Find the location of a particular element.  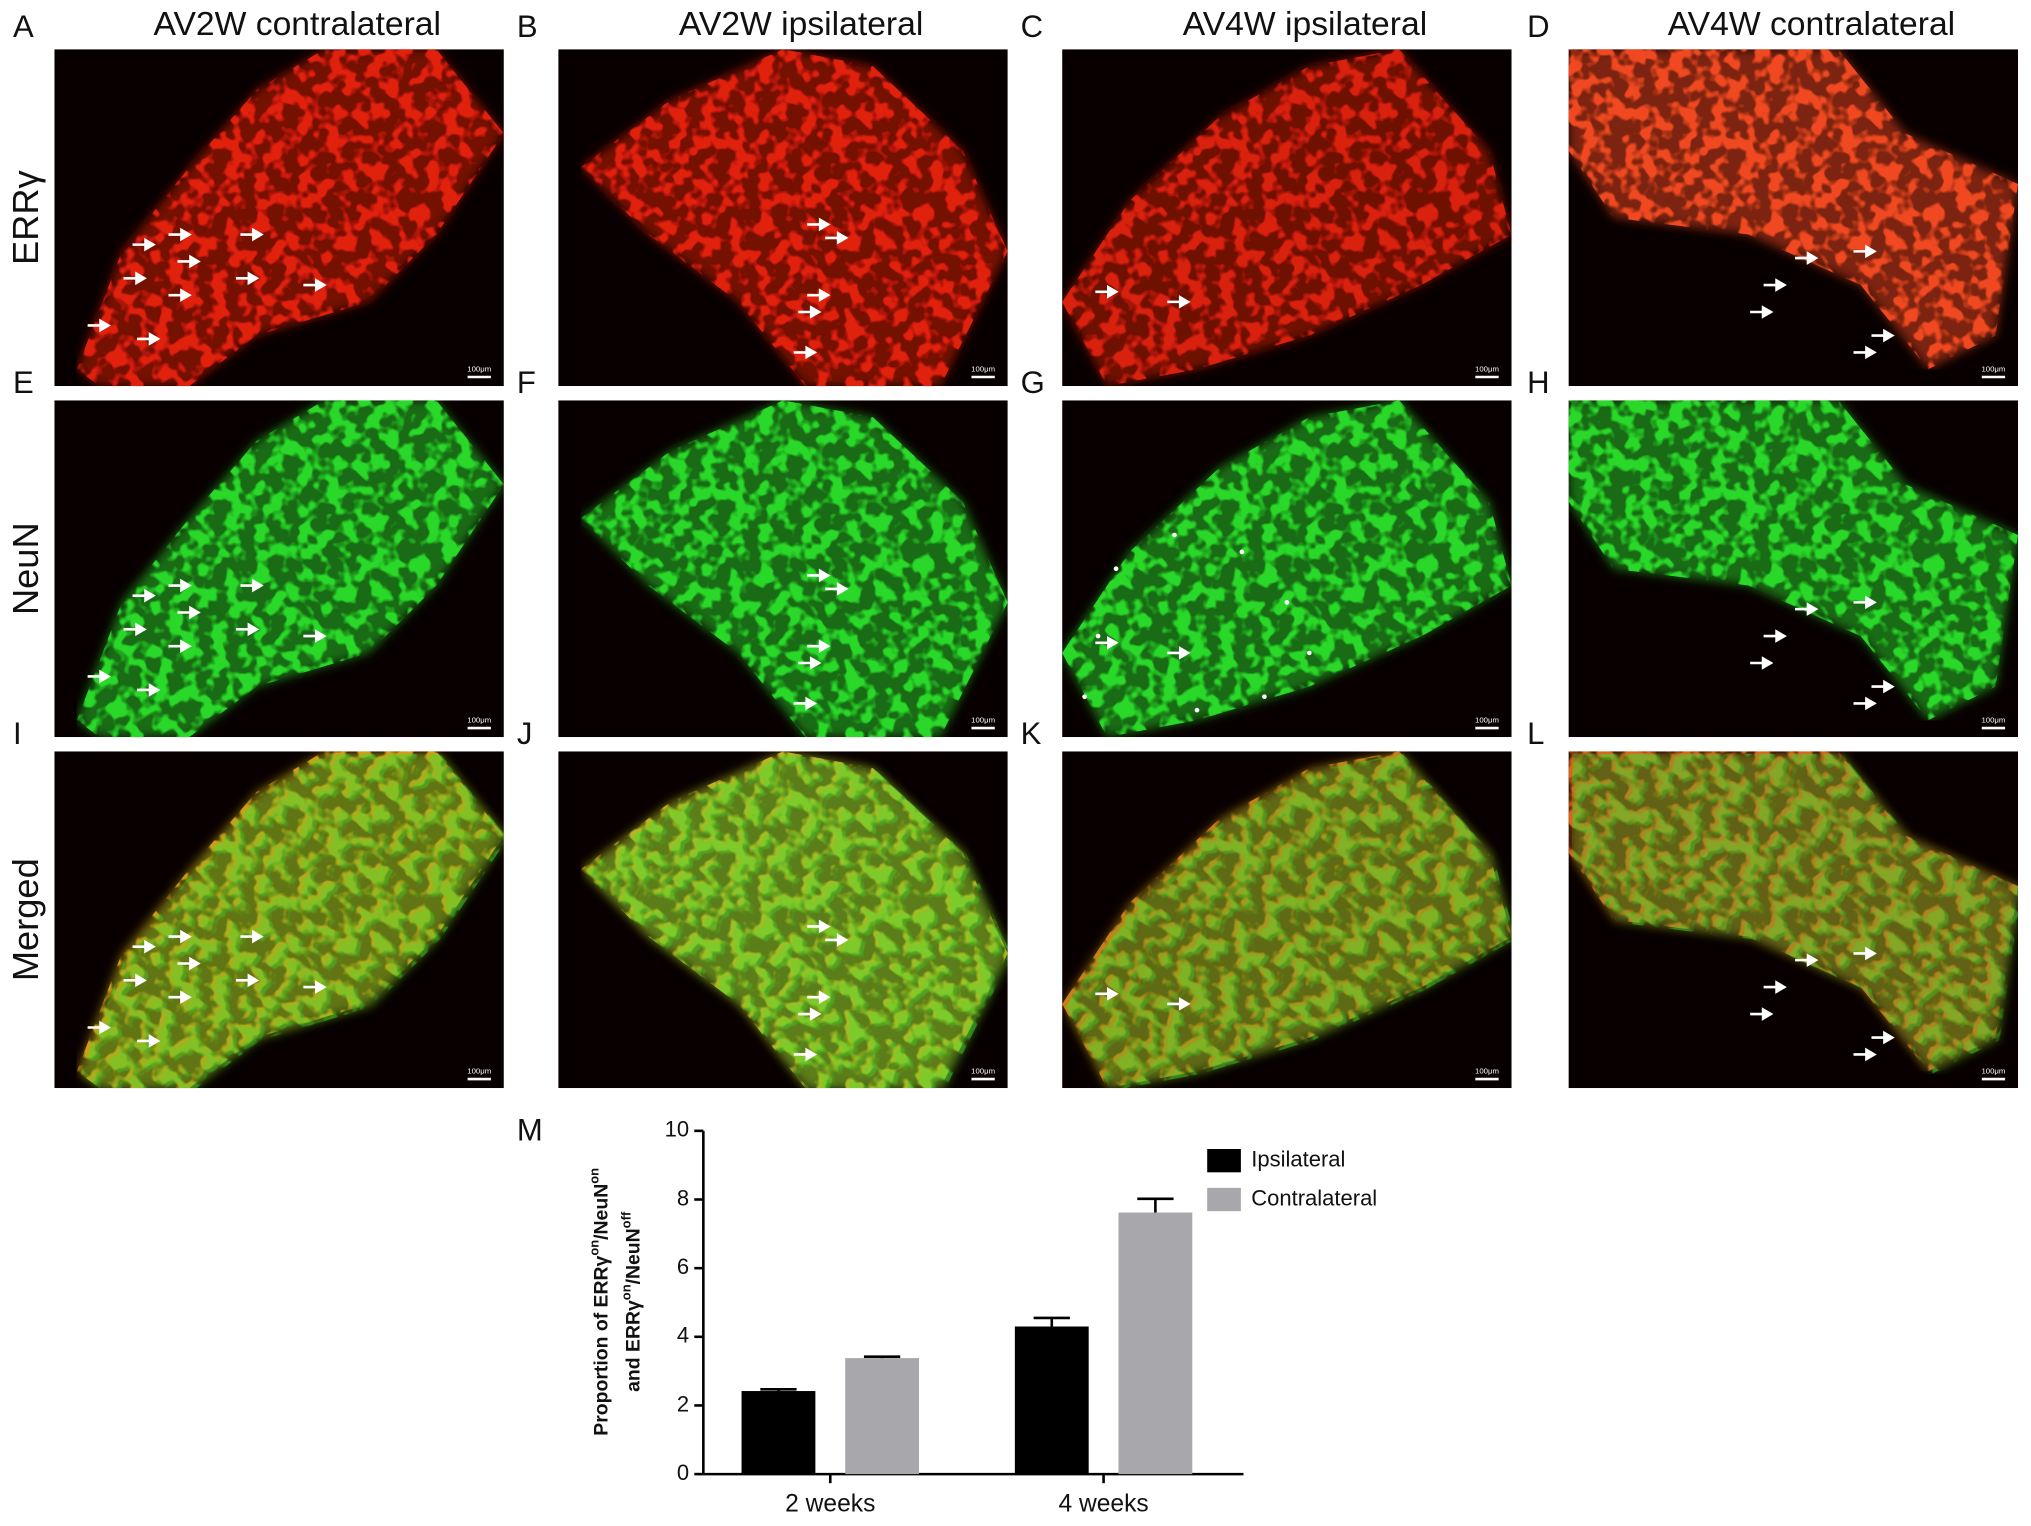

column-title: AV2W ipsilateral is located at coordinates (801, 24).